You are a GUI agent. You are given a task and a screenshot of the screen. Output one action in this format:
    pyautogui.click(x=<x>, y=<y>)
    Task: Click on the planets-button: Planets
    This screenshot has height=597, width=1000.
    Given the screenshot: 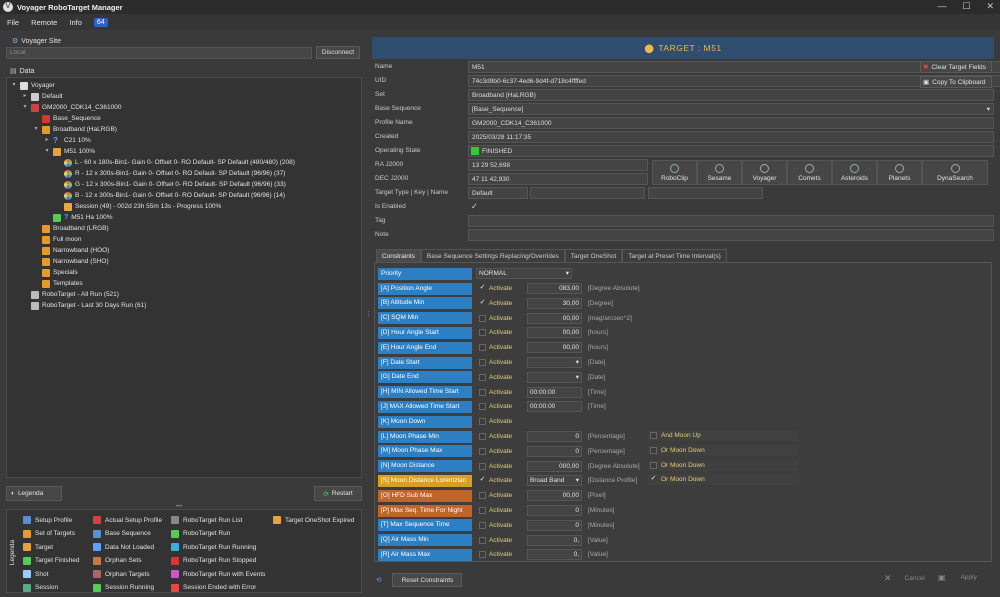 What is the action you would take?
    pyautogui.click(x=899, y=172)
    